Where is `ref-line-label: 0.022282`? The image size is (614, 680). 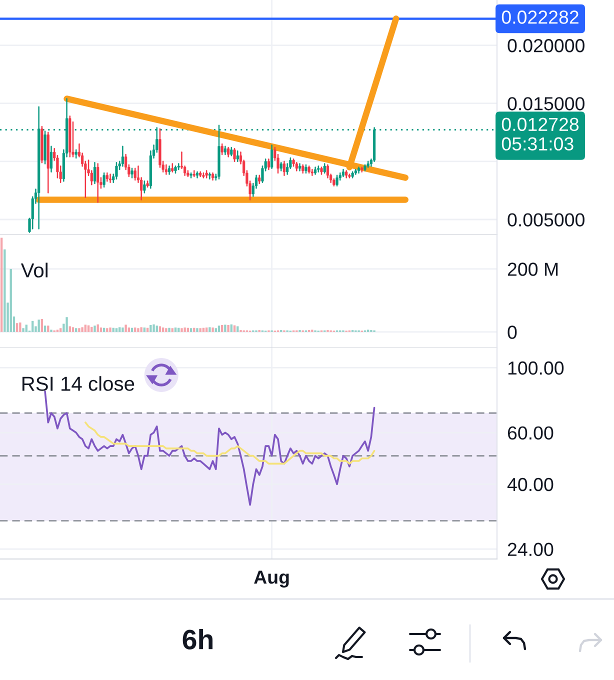 ref-line-label: 0.022282 is located at coordinates (540, 17).